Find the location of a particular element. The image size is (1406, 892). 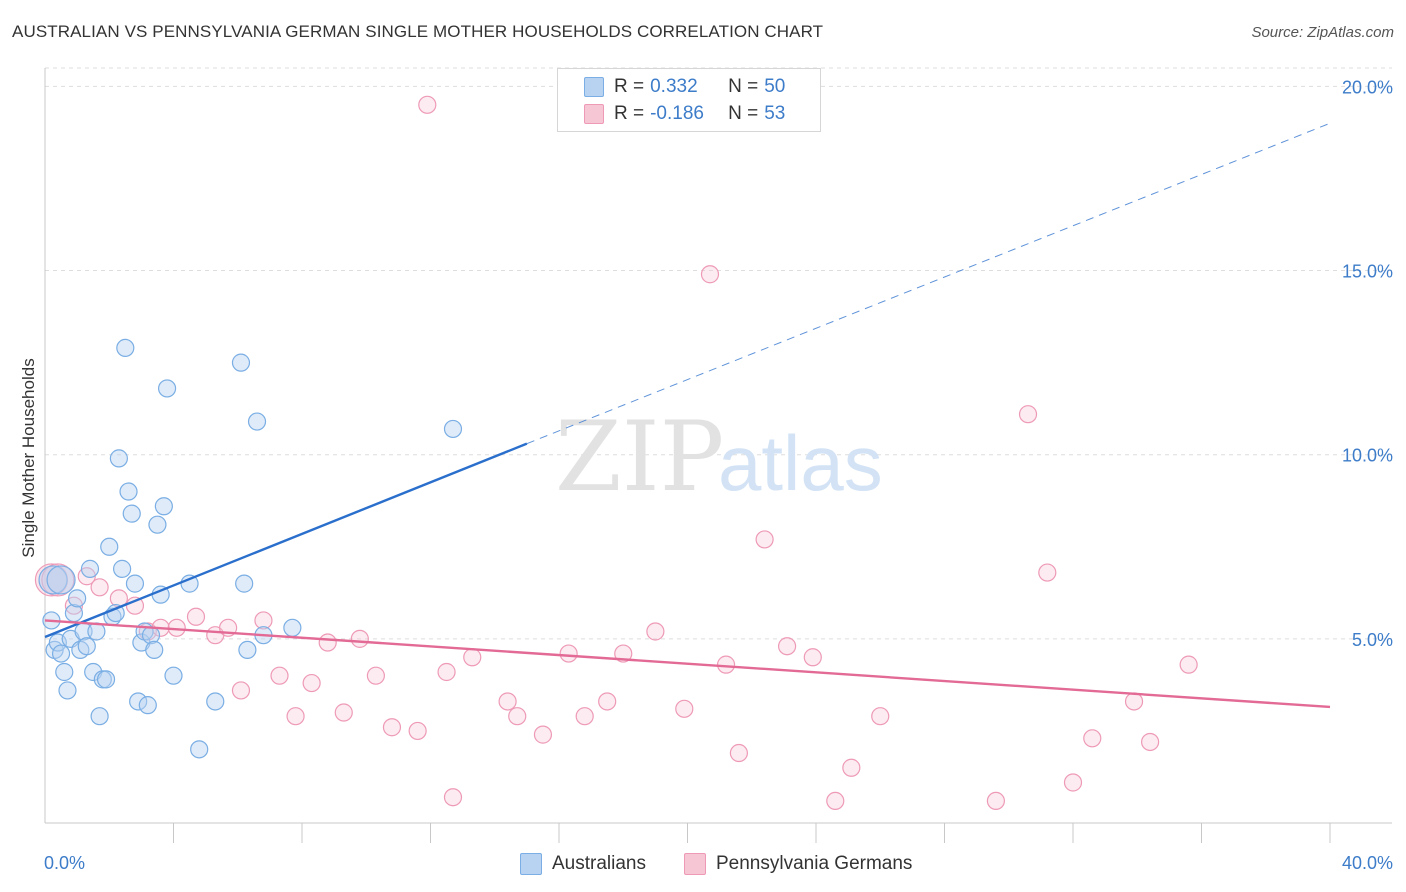

legend-row-australians: R = 0.332 N = 50 is located at coordinates (693, 87).